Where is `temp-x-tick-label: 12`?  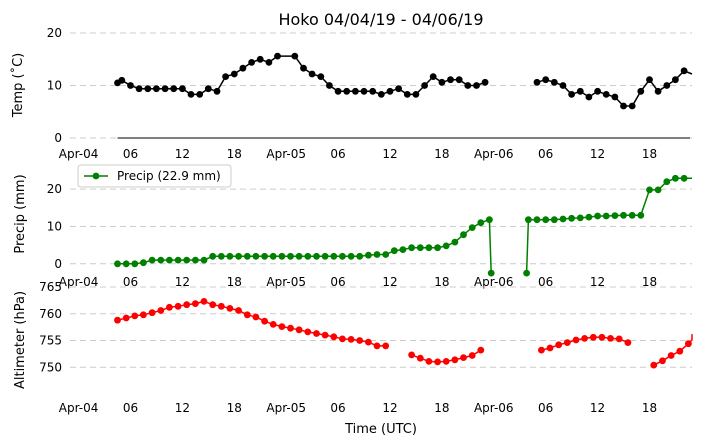
temp-x-tick-label: 12 is located at coordinates (597, 154).